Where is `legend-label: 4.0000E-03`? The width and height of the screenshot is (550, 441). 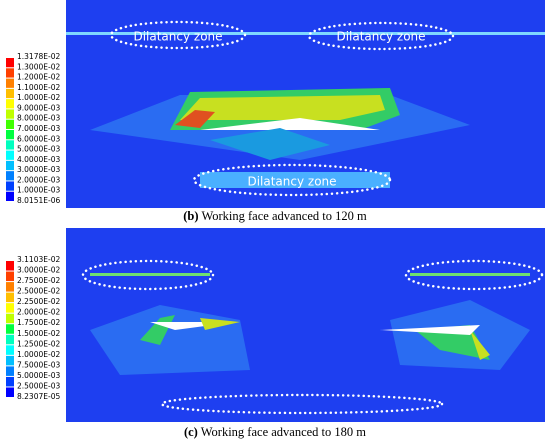 legend-label: 4.0000E-03 is located at coordinates (38, 159).